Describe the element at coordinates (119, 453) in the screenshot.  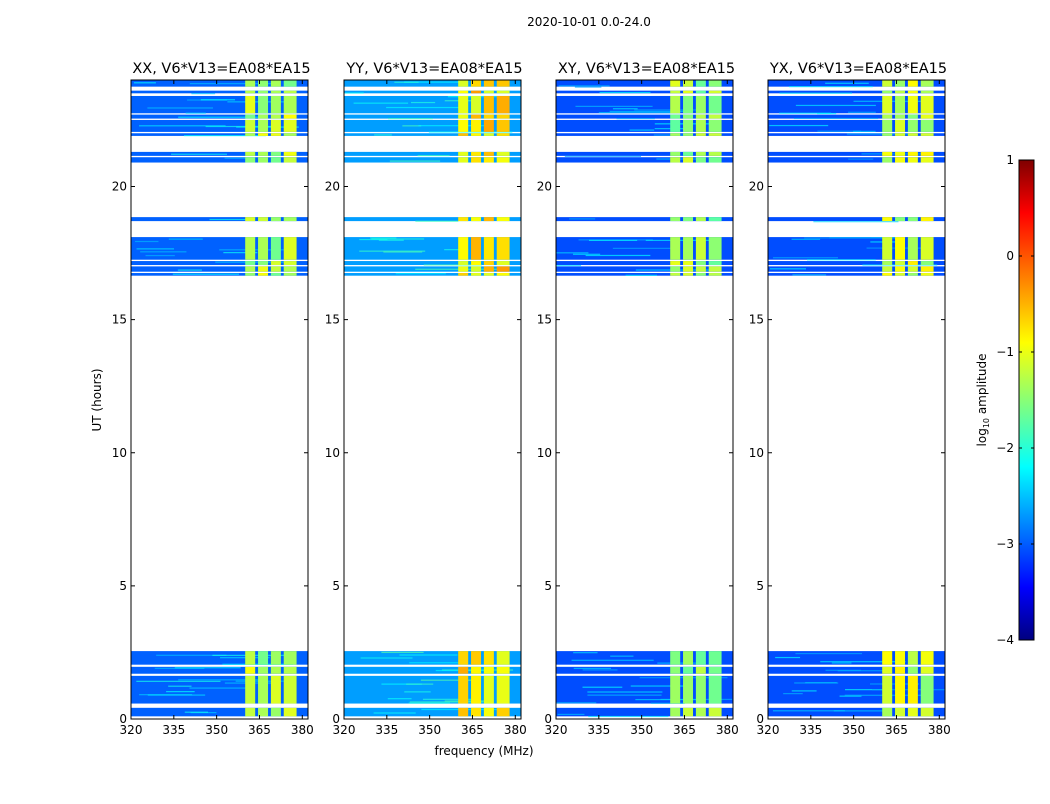
I see `y-tick-label: 10` at that location.